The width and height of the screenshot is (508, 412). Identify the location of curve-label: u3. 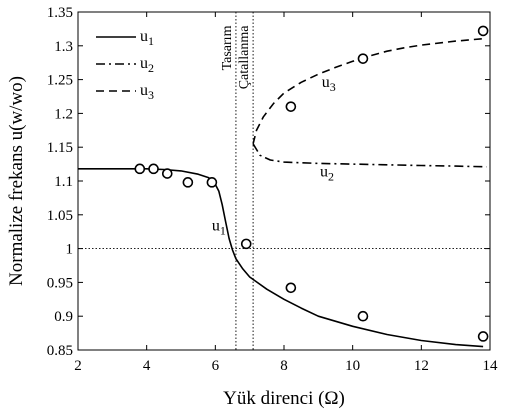
(329, 84).